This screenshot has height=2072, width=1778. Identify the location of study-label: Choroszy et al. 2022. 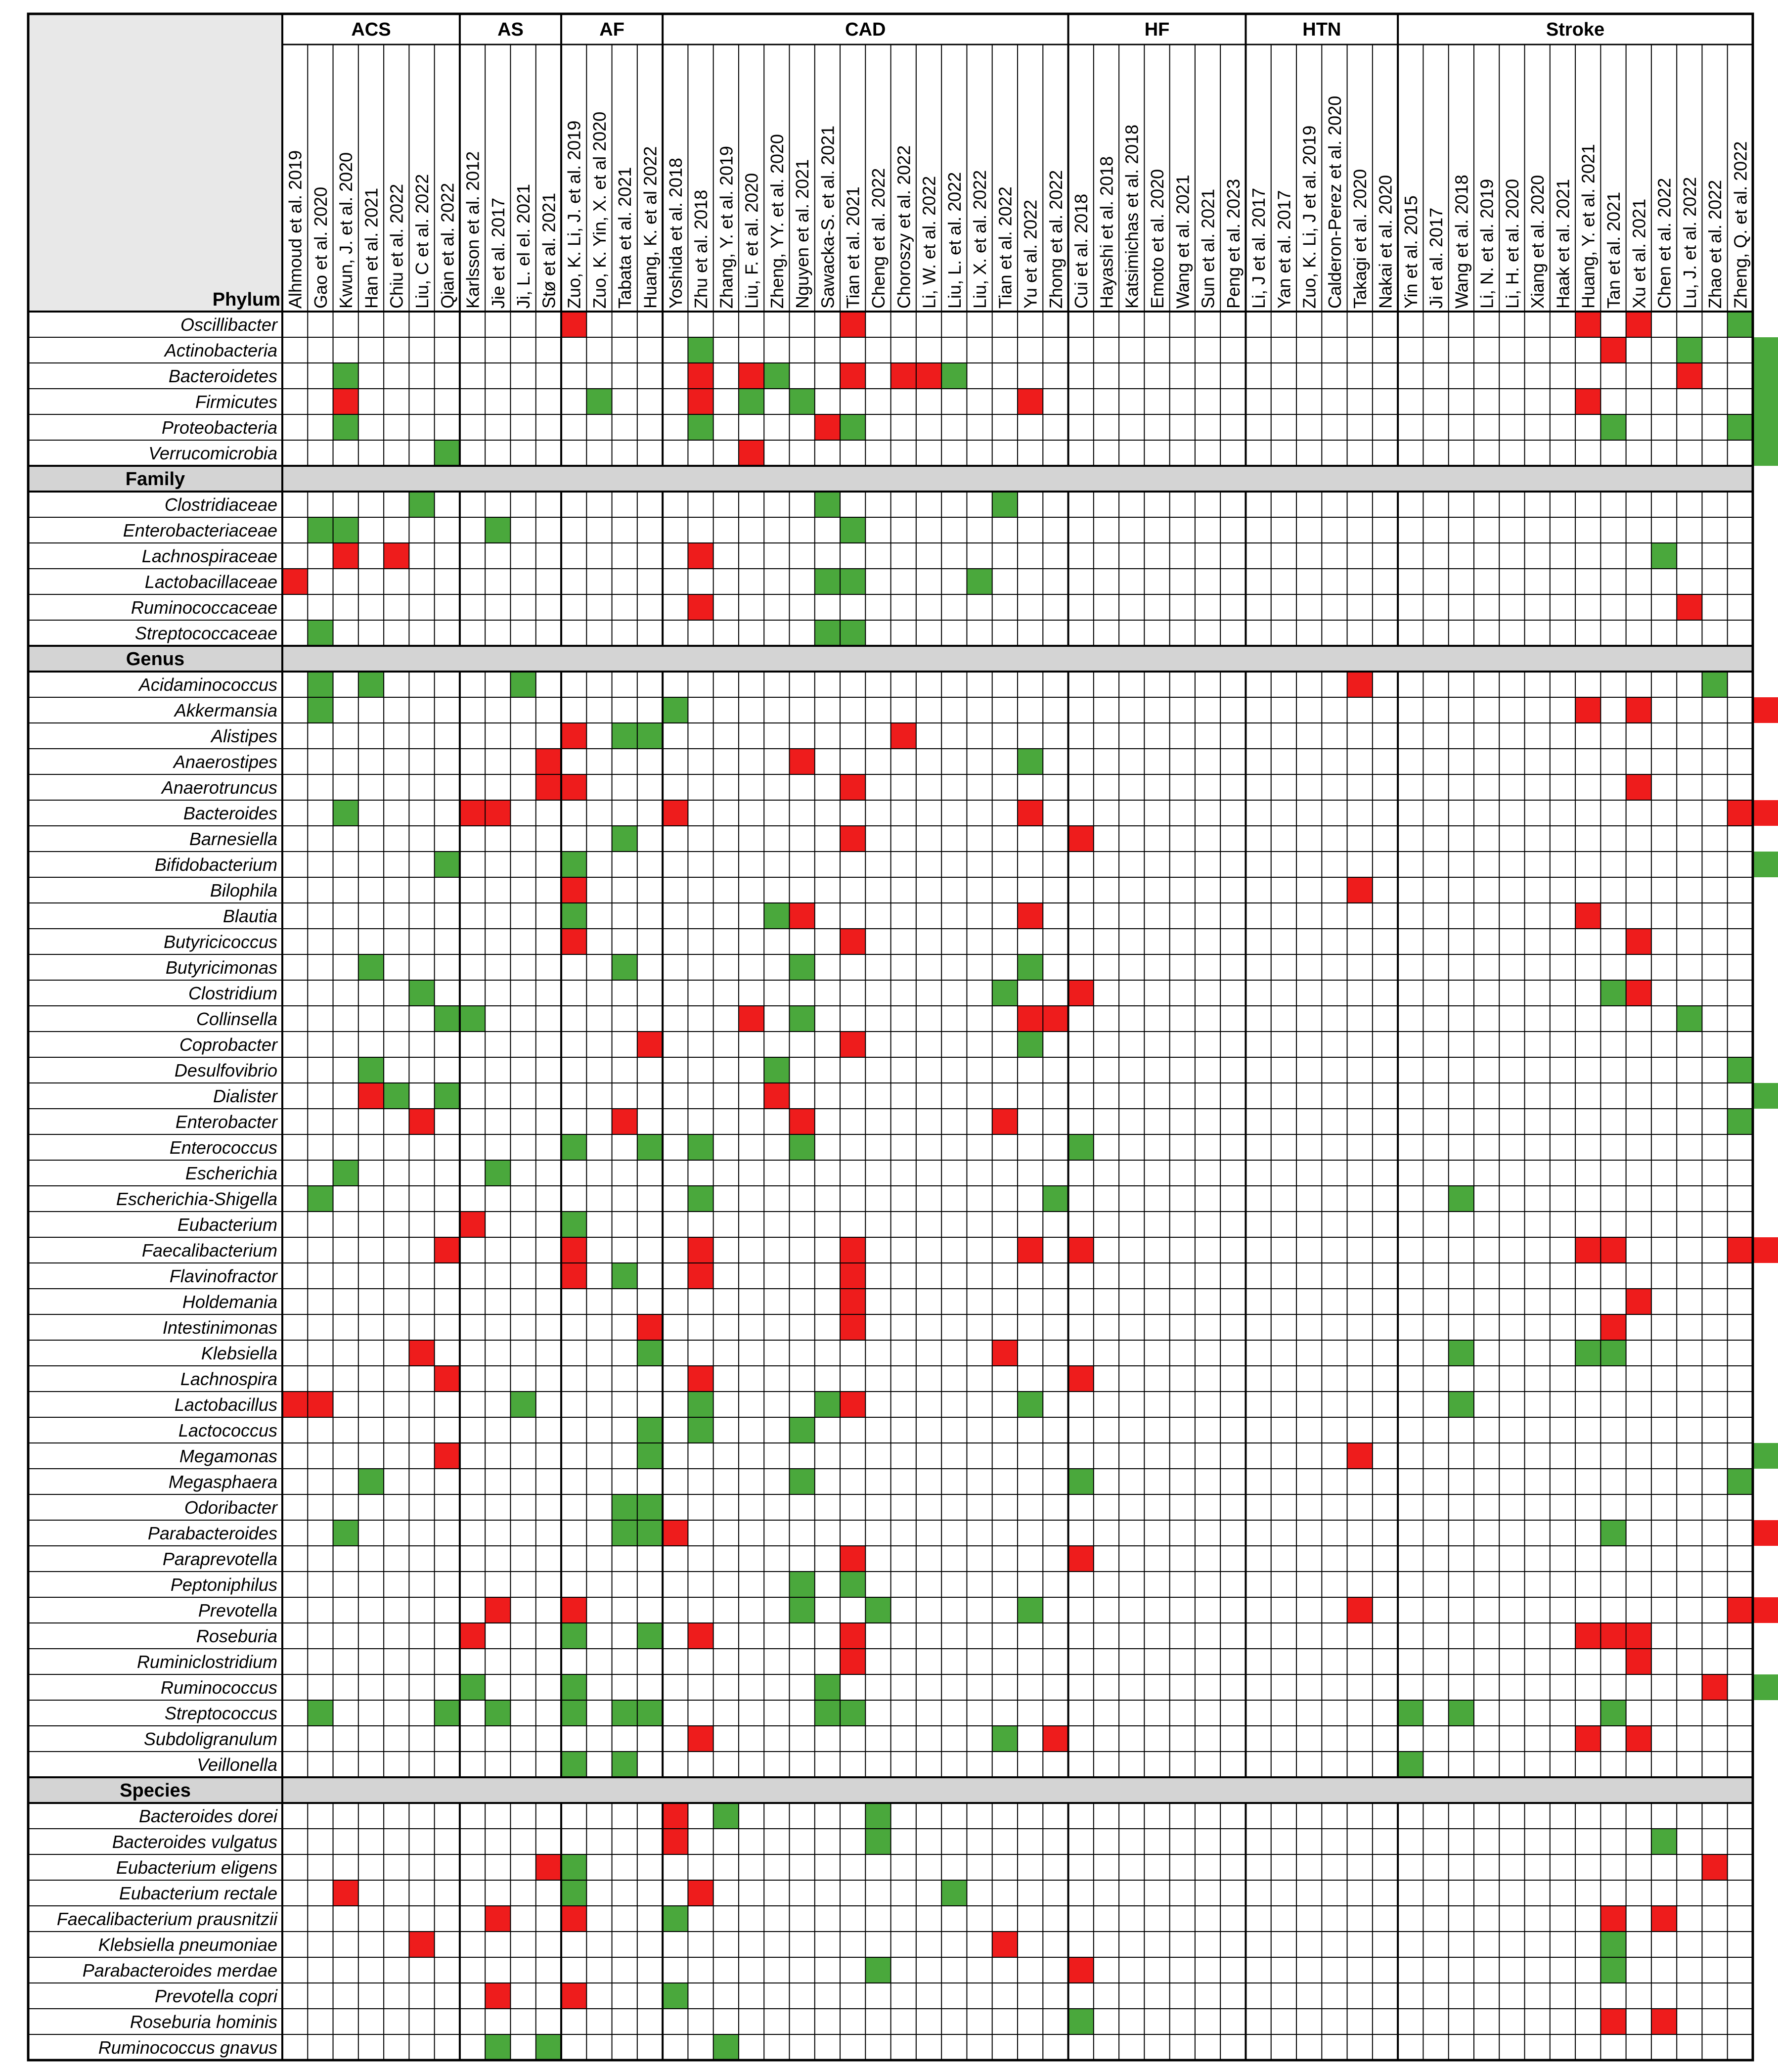
(903, 227).